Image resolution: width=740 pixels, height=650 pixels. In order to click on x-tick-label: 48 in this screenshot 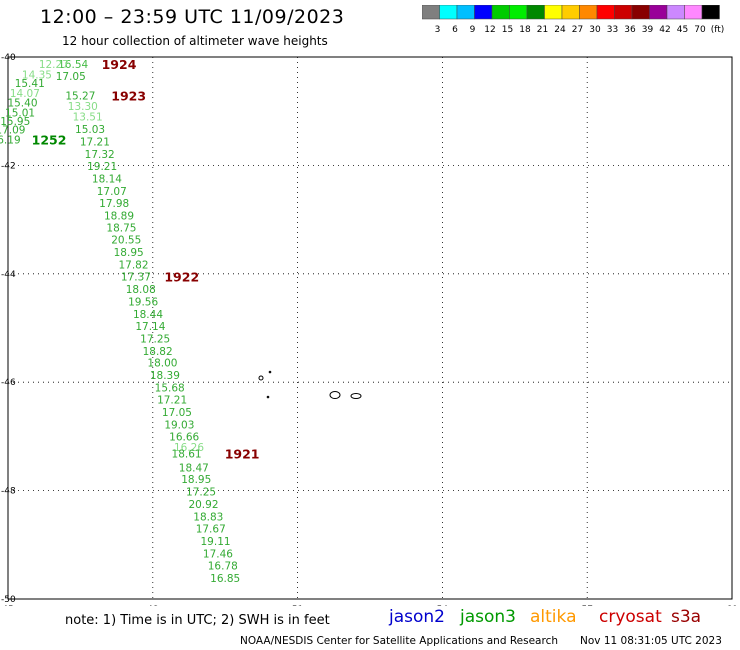, I will do `click(153, 605)`.